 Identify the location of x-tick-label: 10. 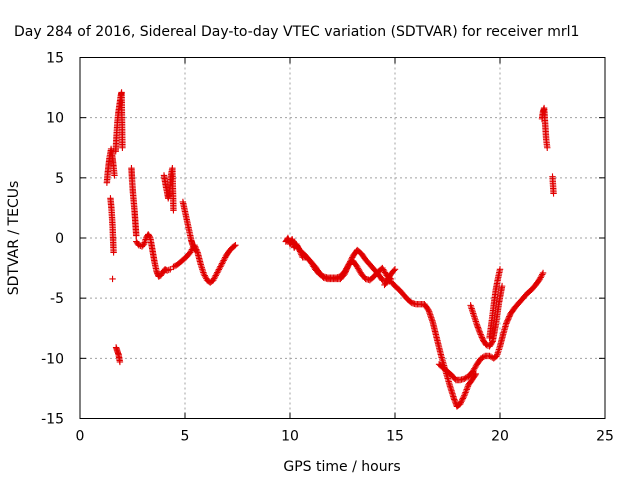
(290, 437).